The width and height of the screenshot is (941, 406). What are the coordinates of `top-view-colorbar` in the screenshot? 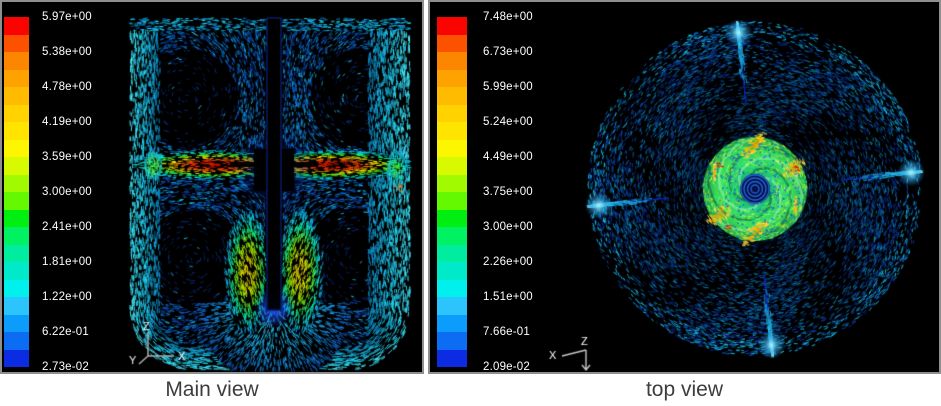 It's located at (452, 192).